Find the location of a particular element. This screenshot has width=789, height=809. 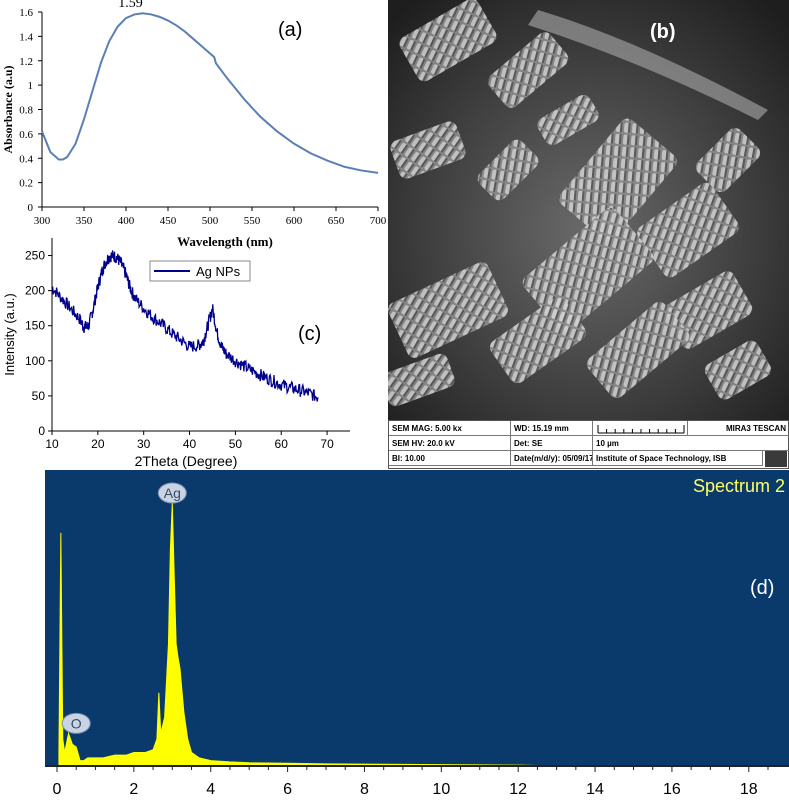

c-x-tick-label: 60 is located at coordinates (282, 444).